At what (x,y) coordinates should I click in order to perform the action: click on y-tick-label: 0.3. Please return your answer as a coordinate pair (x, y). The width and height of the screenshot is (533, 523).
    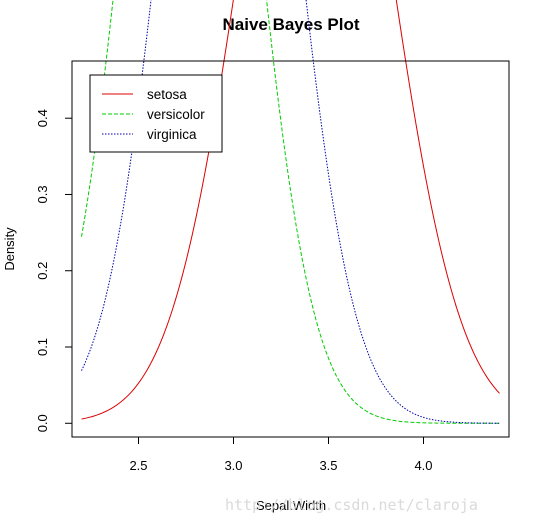
    Looking at the image, I should click on (42, 194).